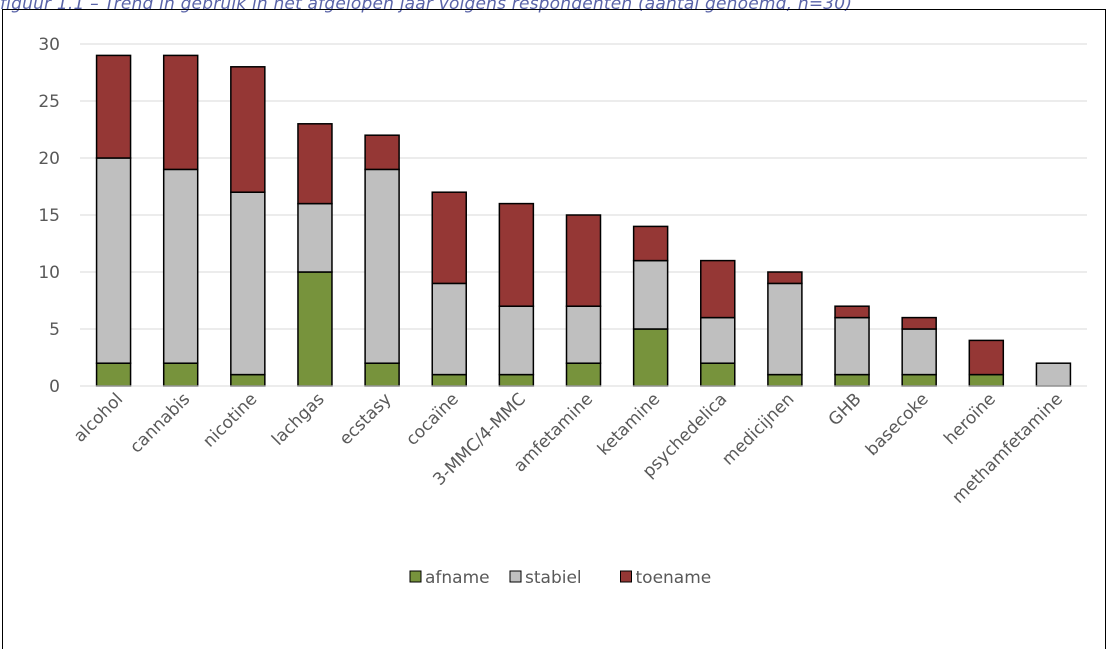 The image size is (1111, 649). Describe the element at coordinates (366, 419) in the screenshot. I see `x-tick-label: ecstasy` at that location.